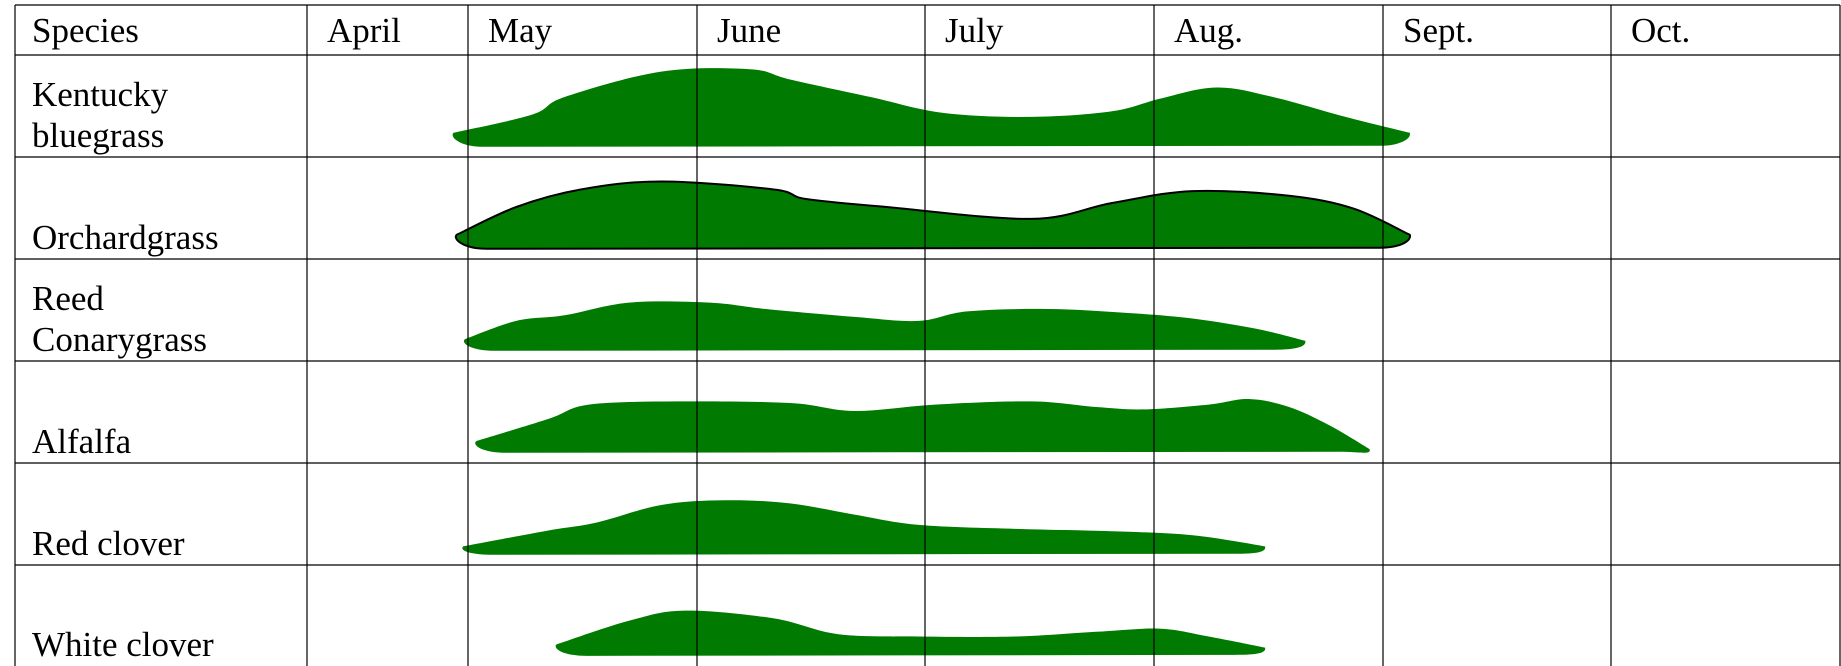 Image resolution: width=1841 pixels, height=666 pixels. Describe the element at coordinates (974, 30) in the screenshot. I see `month-header: July` at that location.